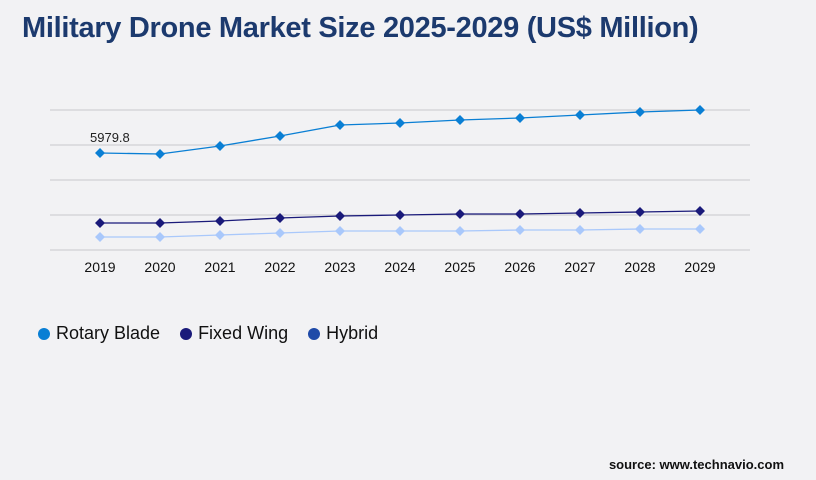 This screenshot has height=480, width=816. What do you see at coordinates (110, 137) in the screenshot?
I see `data-label: 5979.8` at bounding box center [110, 137].